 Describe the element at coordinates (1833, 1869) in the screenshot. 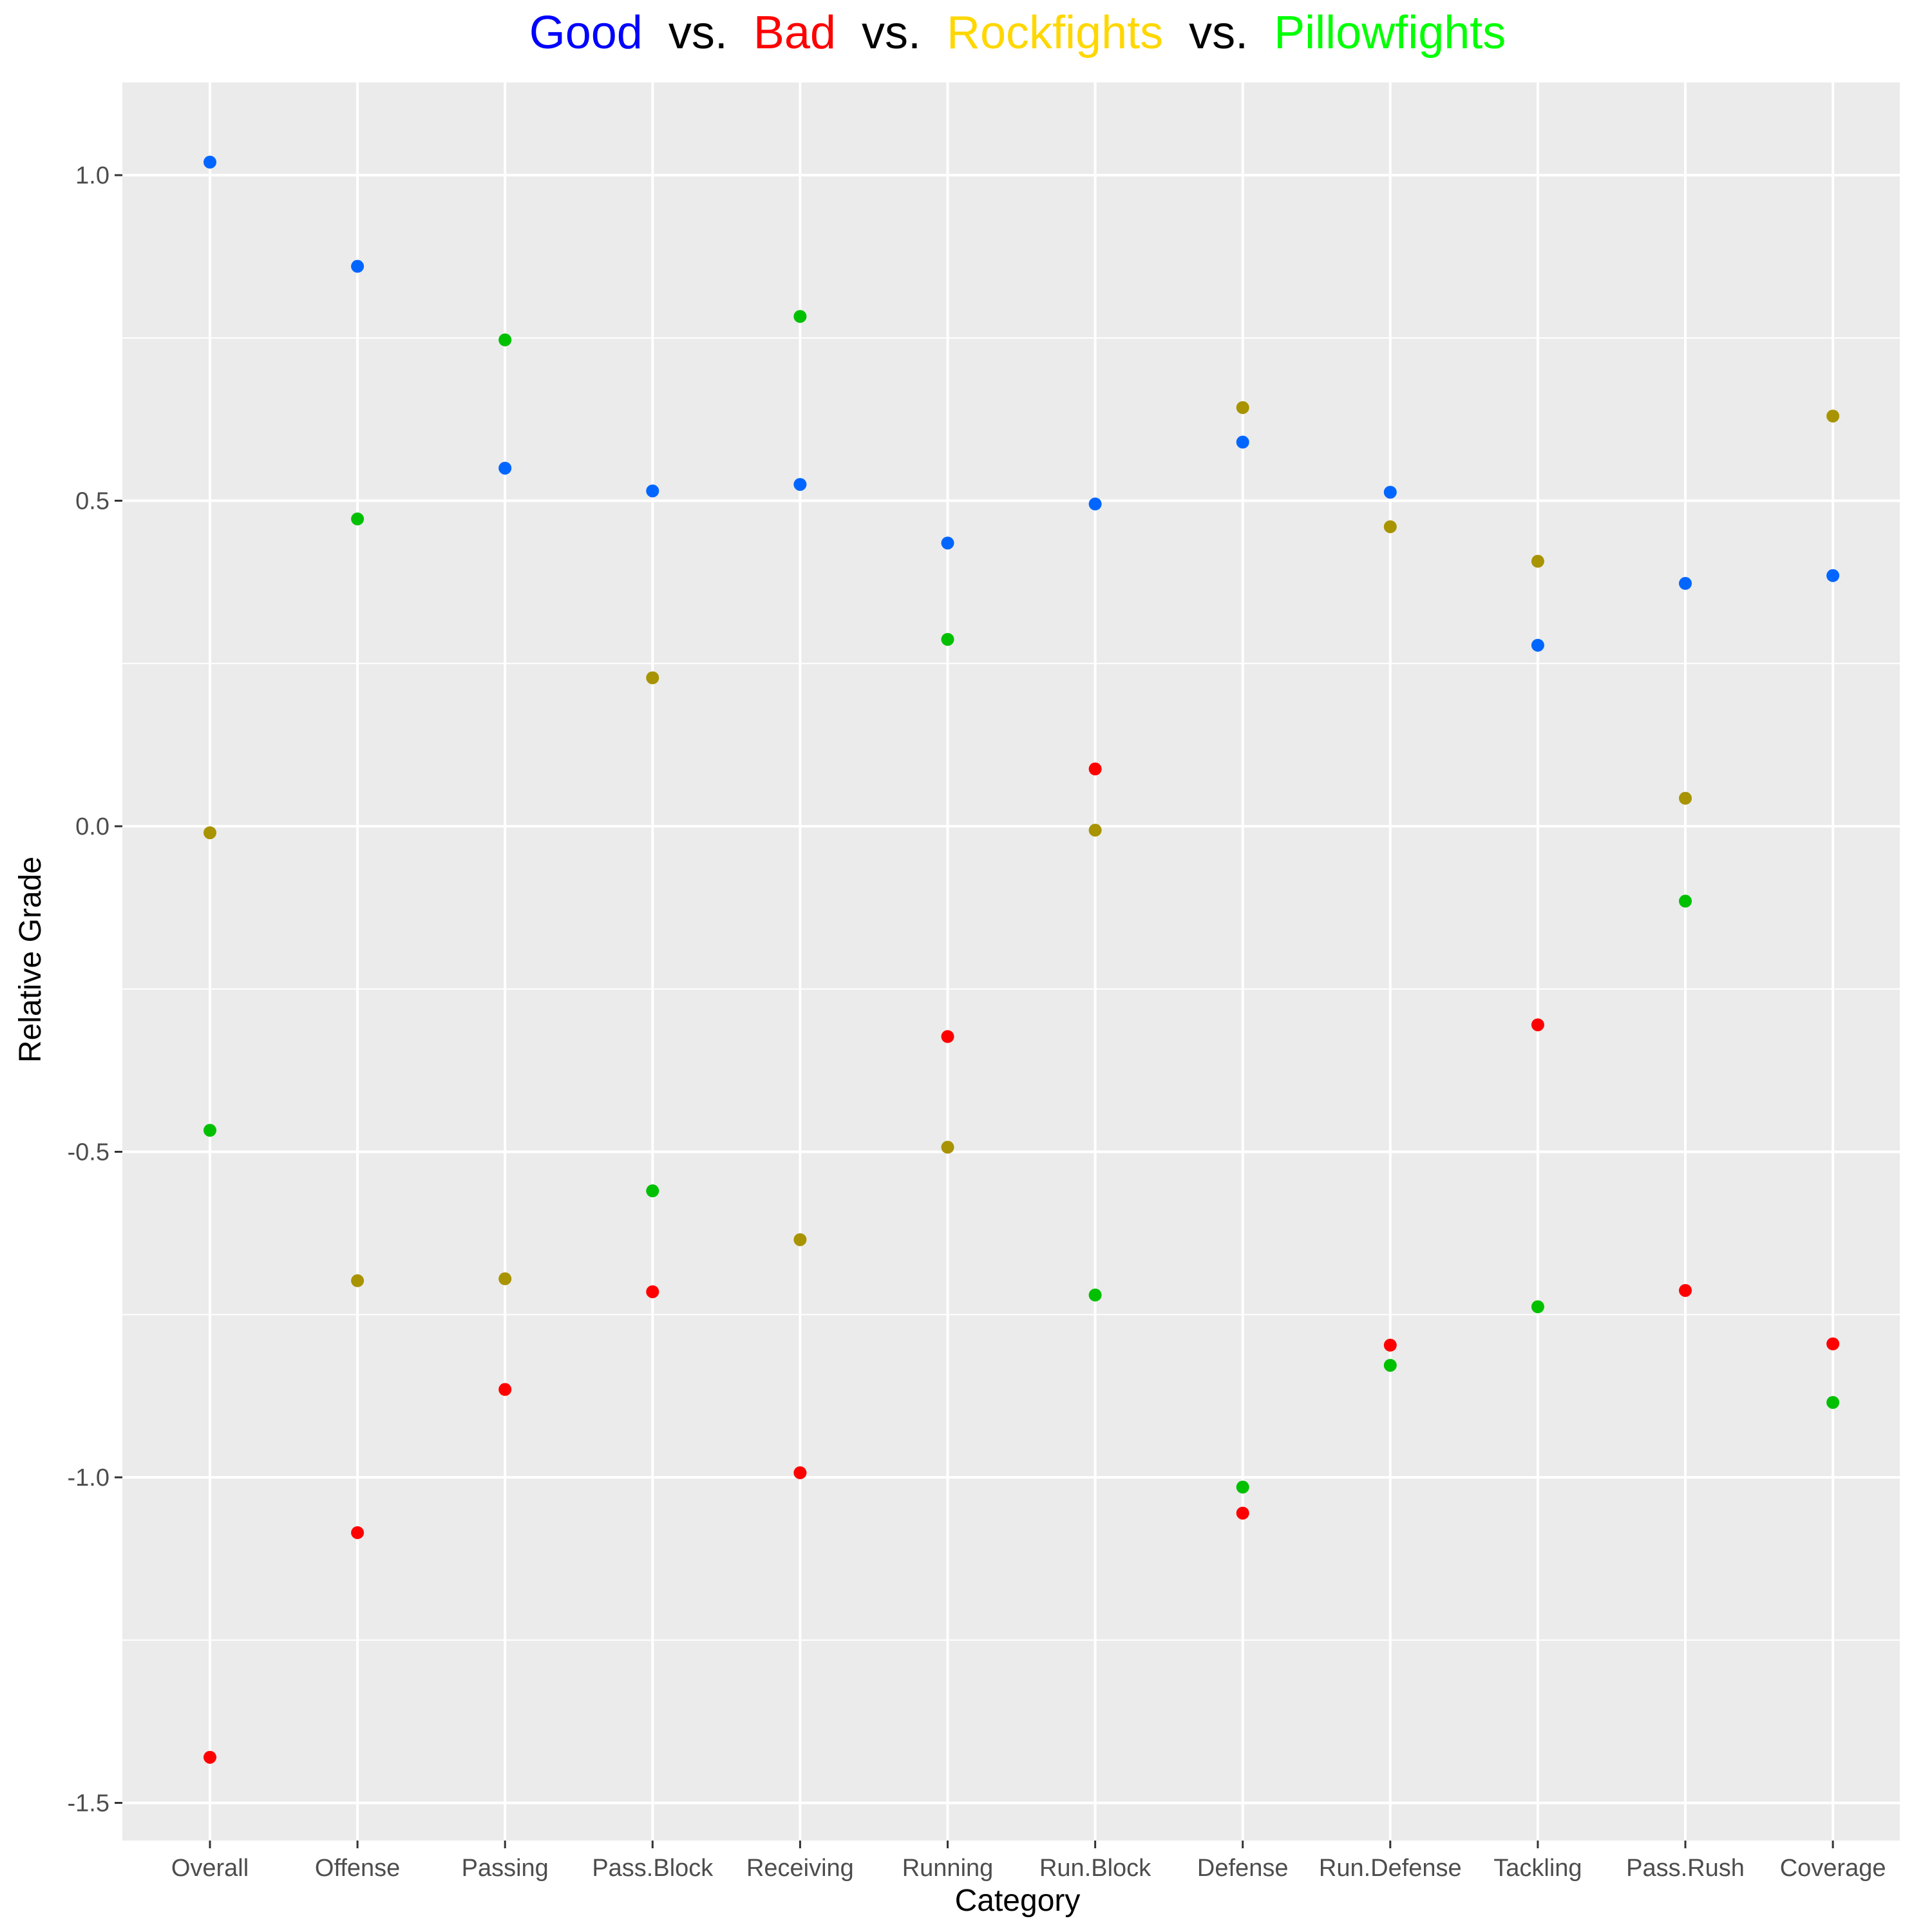

I see `x-tick-label: Coverage` at that location.